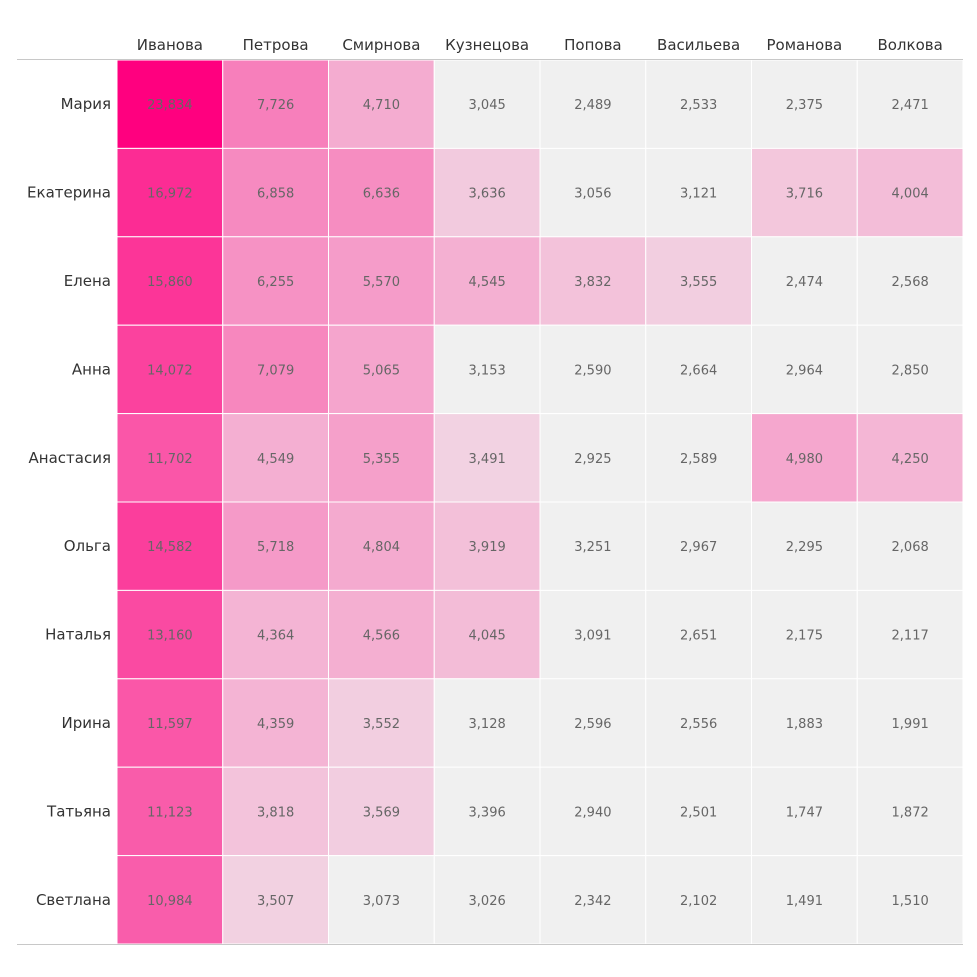 Image resolution: width=977 pixels, height=977 pixels. I want to click on cell-value-label: 4,545, so click(487, 282).